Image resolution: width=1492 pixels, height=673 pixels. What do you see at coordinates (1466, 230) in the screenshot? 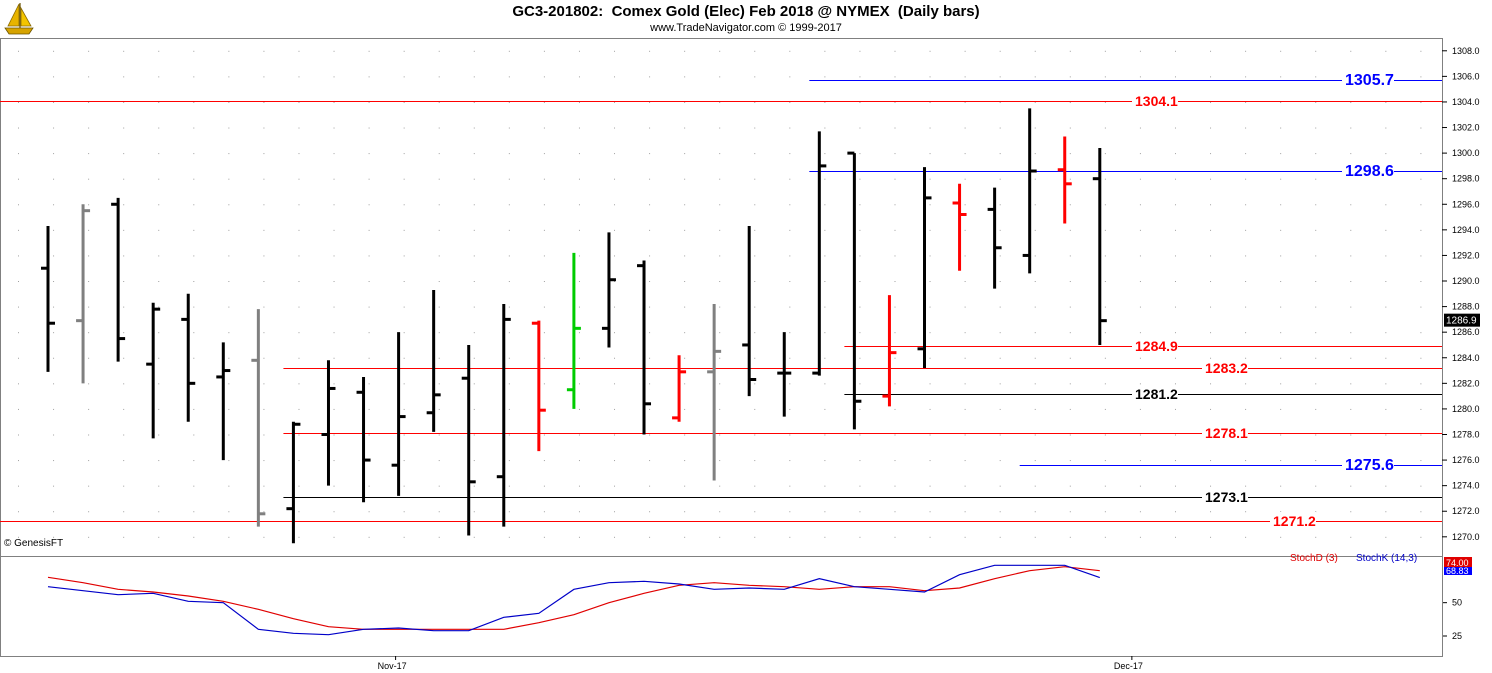
I see `y-tick-label: 1294.0` at bounding box center [1466, 230].